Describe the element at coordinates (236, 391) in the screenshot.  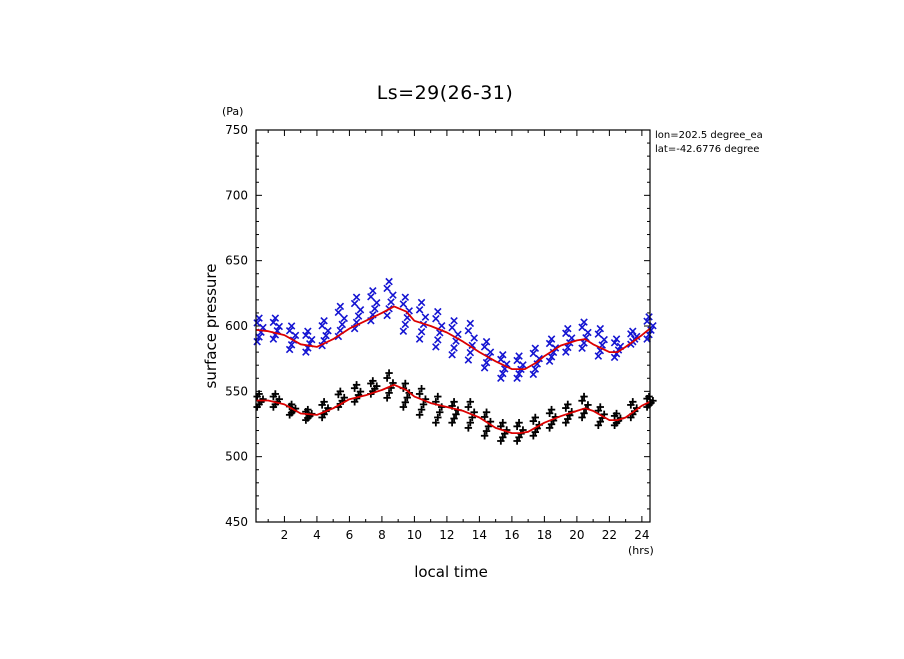
I see `y-tick-label: 550` at that location.